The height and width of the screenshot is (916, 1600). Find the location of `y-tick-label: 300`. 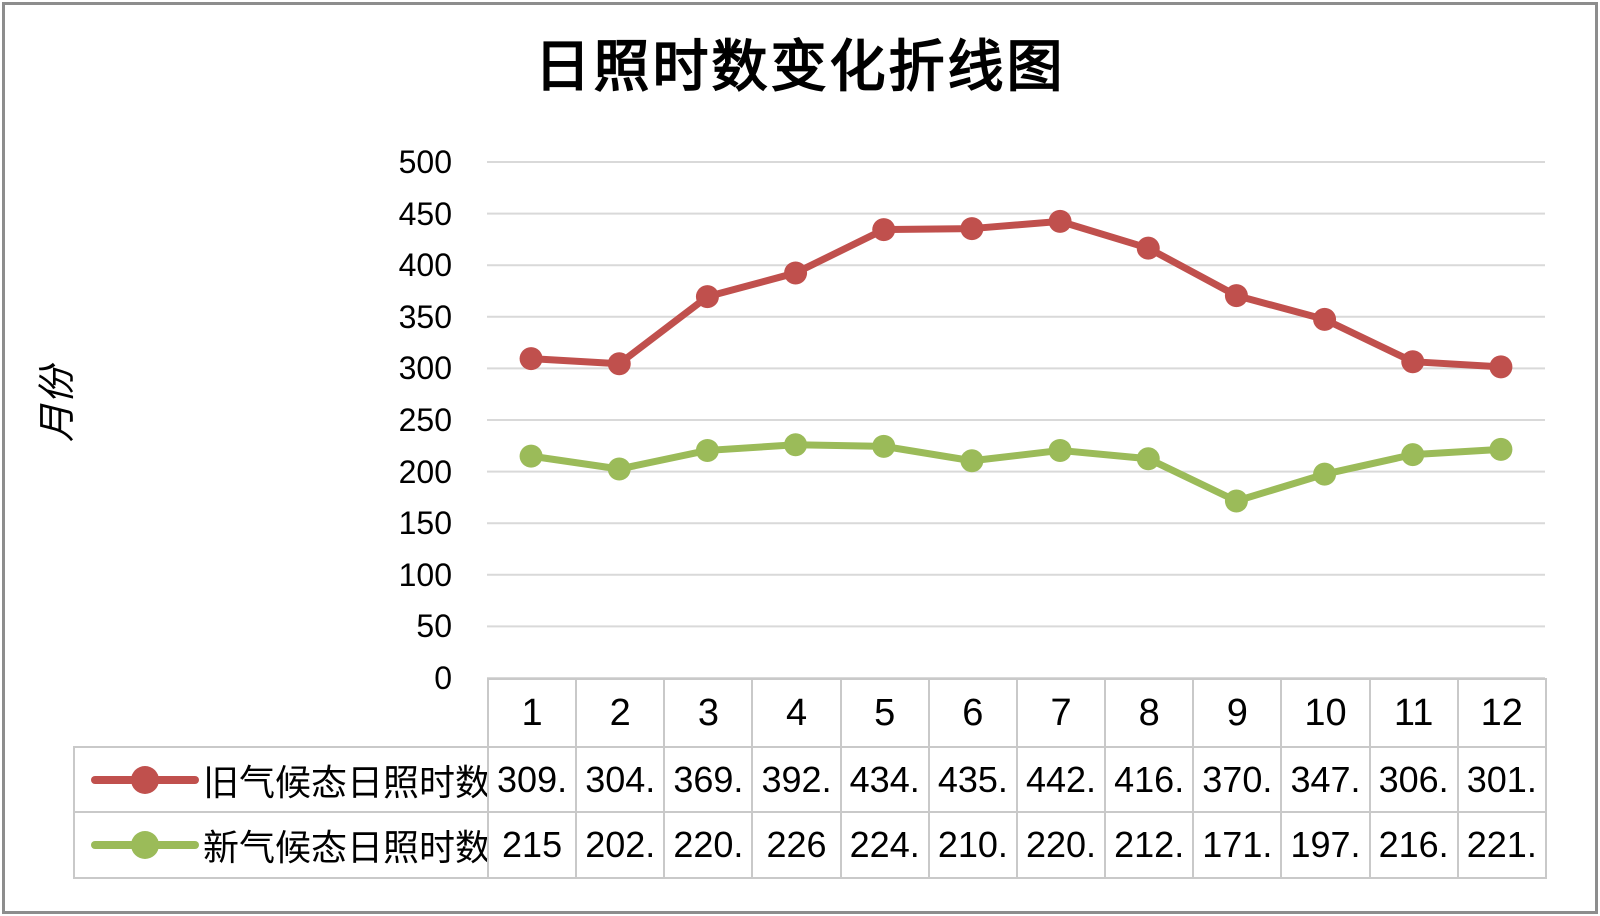

y-tick-label: 300 is located at coordinates (425, 368).